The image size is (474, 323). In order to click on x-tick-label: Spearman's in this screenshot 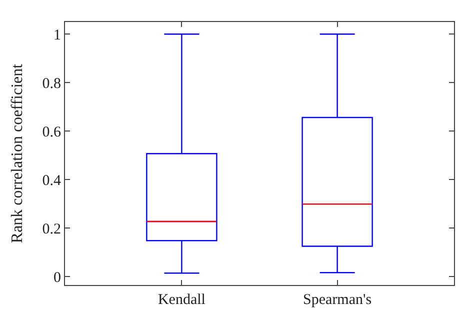, I will do `click(337, 300)`.